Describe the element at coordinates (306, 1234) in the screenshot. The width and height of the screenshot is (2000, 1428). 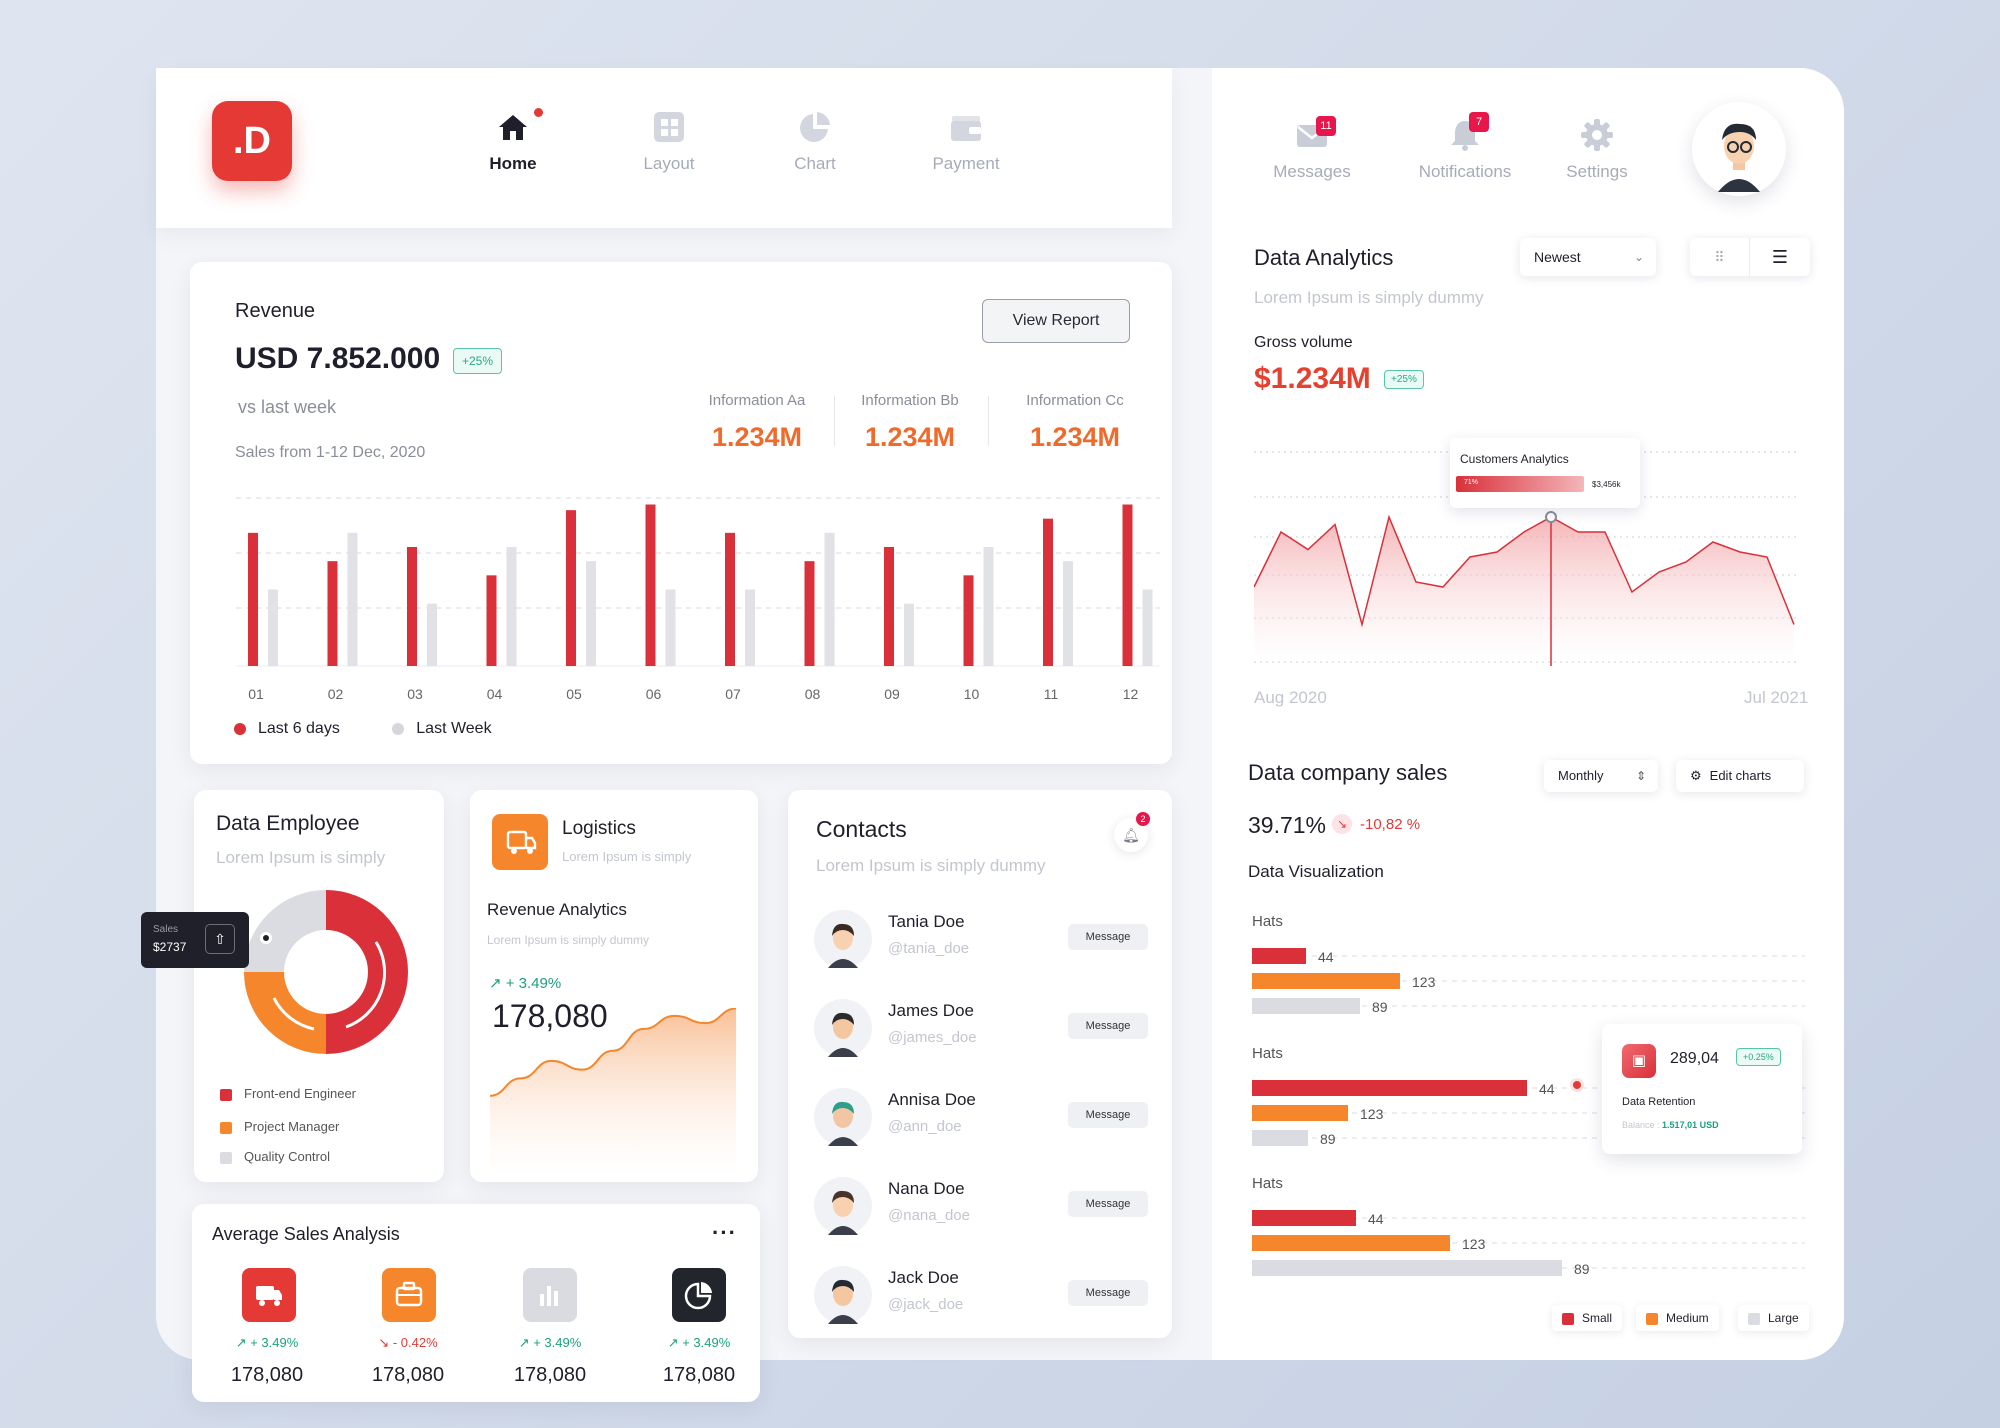
I see `avg-sales-title: Average Sales Analysis` at that location.